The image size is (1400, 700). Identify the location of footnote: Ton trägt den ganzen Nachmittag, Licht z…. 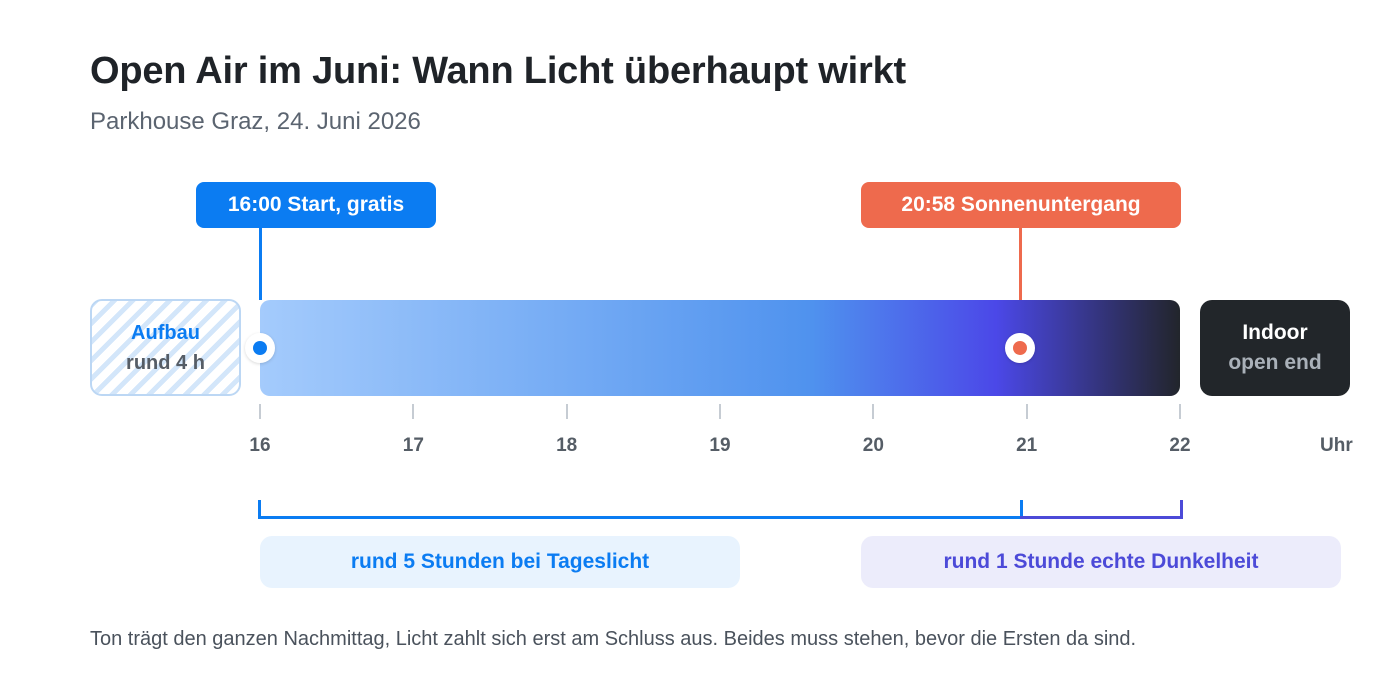
(613, 639).